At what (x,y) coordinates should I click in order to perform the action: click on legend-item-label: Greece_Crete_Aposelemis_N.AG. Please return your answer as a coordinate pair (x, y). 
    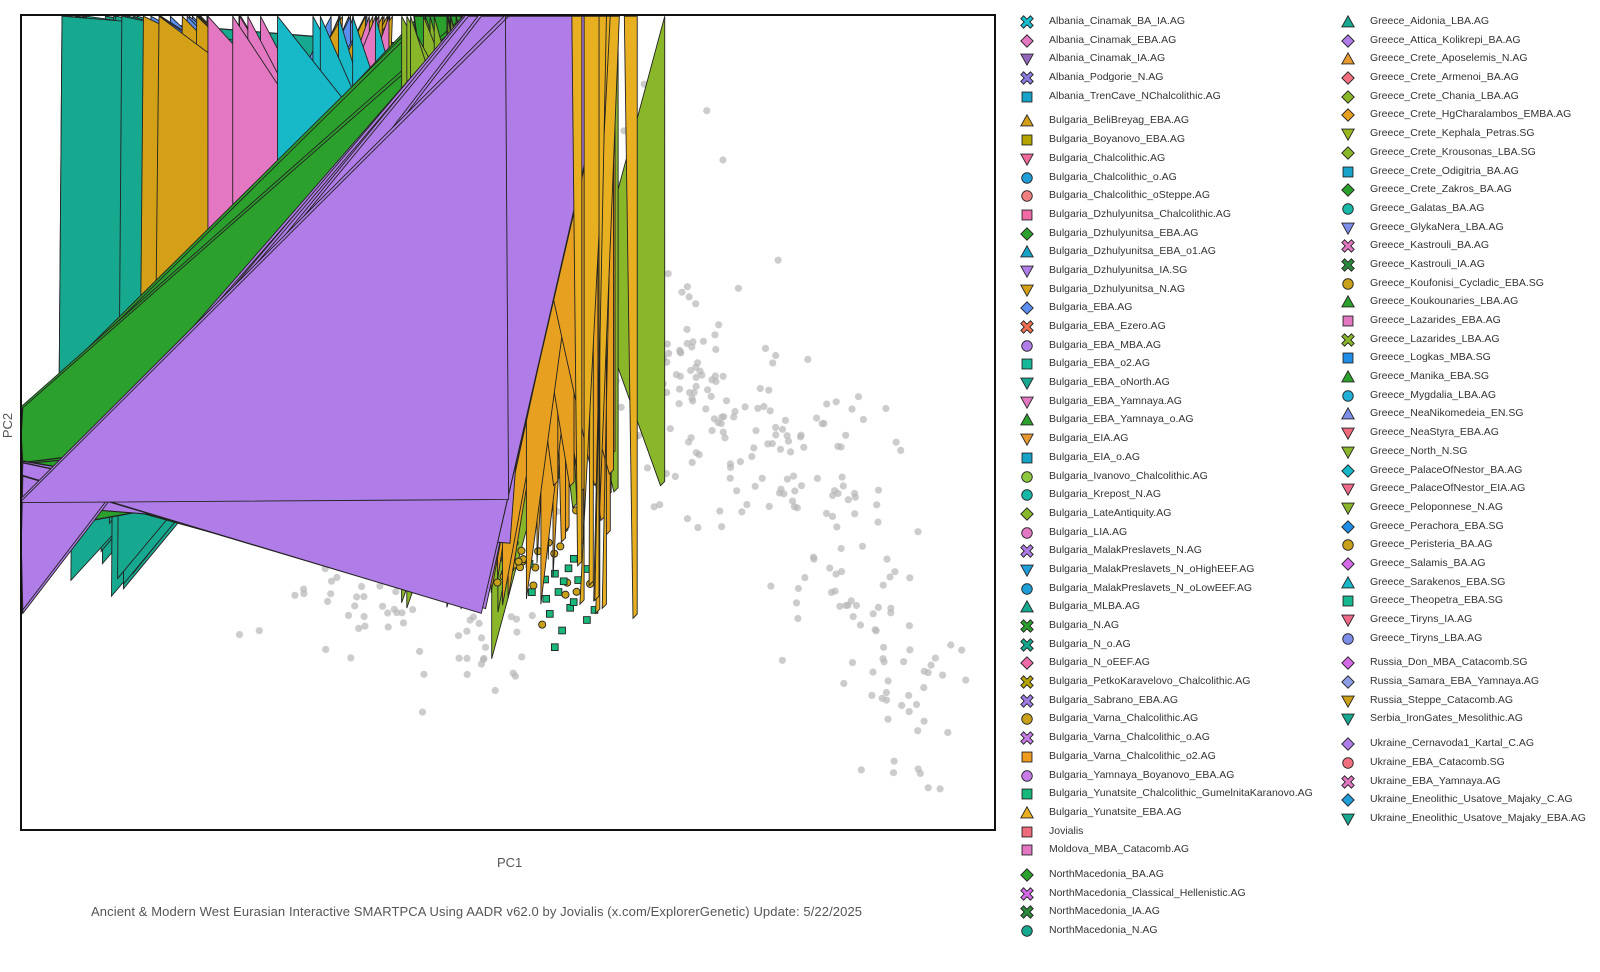
    Looking at the image, I should click on (1449, 58).